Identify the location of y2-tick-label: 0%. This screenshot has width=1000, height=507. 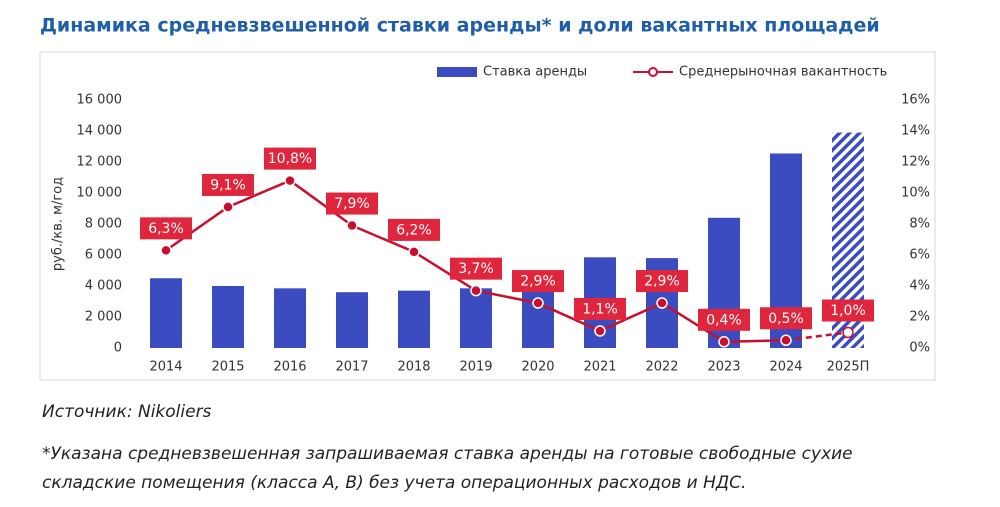
(919, 348).